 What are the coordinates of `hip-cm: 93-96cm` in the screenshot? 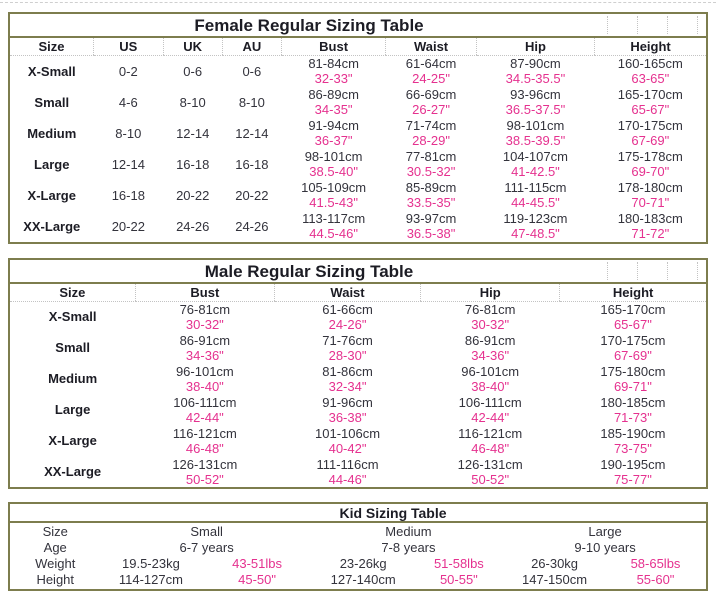 It's located at (535, 94).